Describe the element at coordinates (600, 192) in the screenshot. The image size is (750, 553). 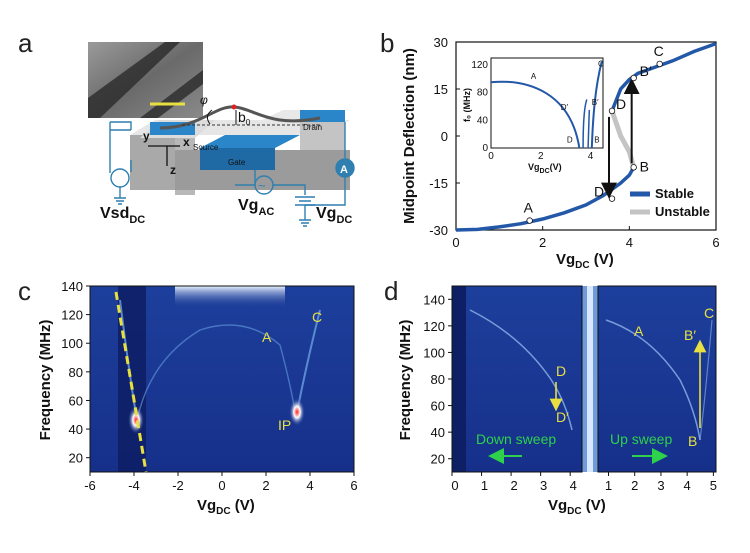
I see `b-point-label: D′` at that location.